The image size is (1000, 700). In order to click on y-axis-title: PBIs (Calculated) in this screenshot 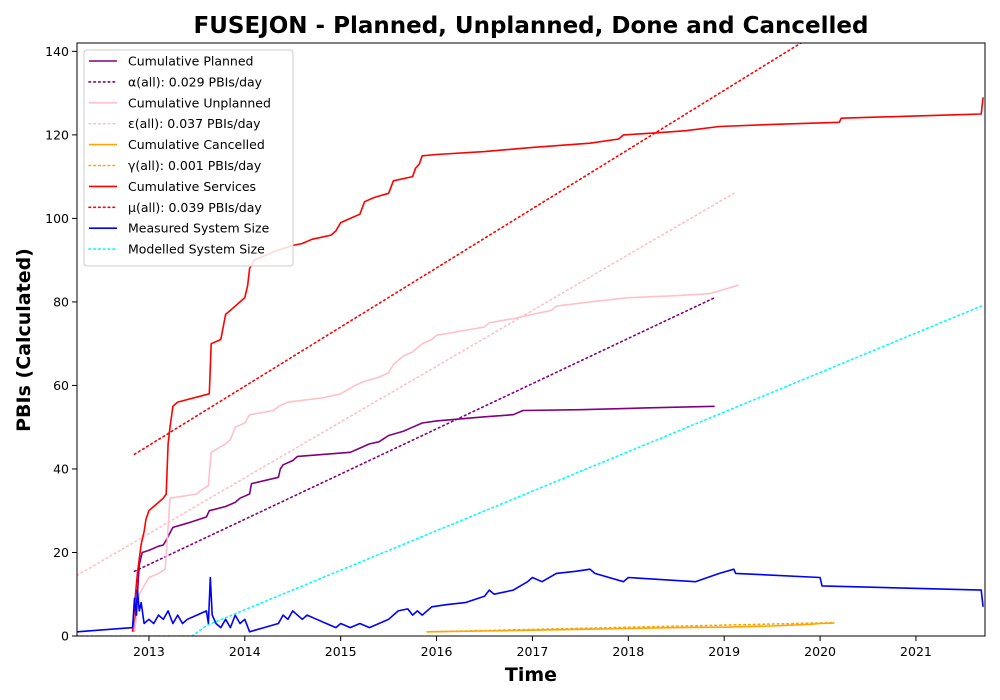, I will do `click(24, 340)`.